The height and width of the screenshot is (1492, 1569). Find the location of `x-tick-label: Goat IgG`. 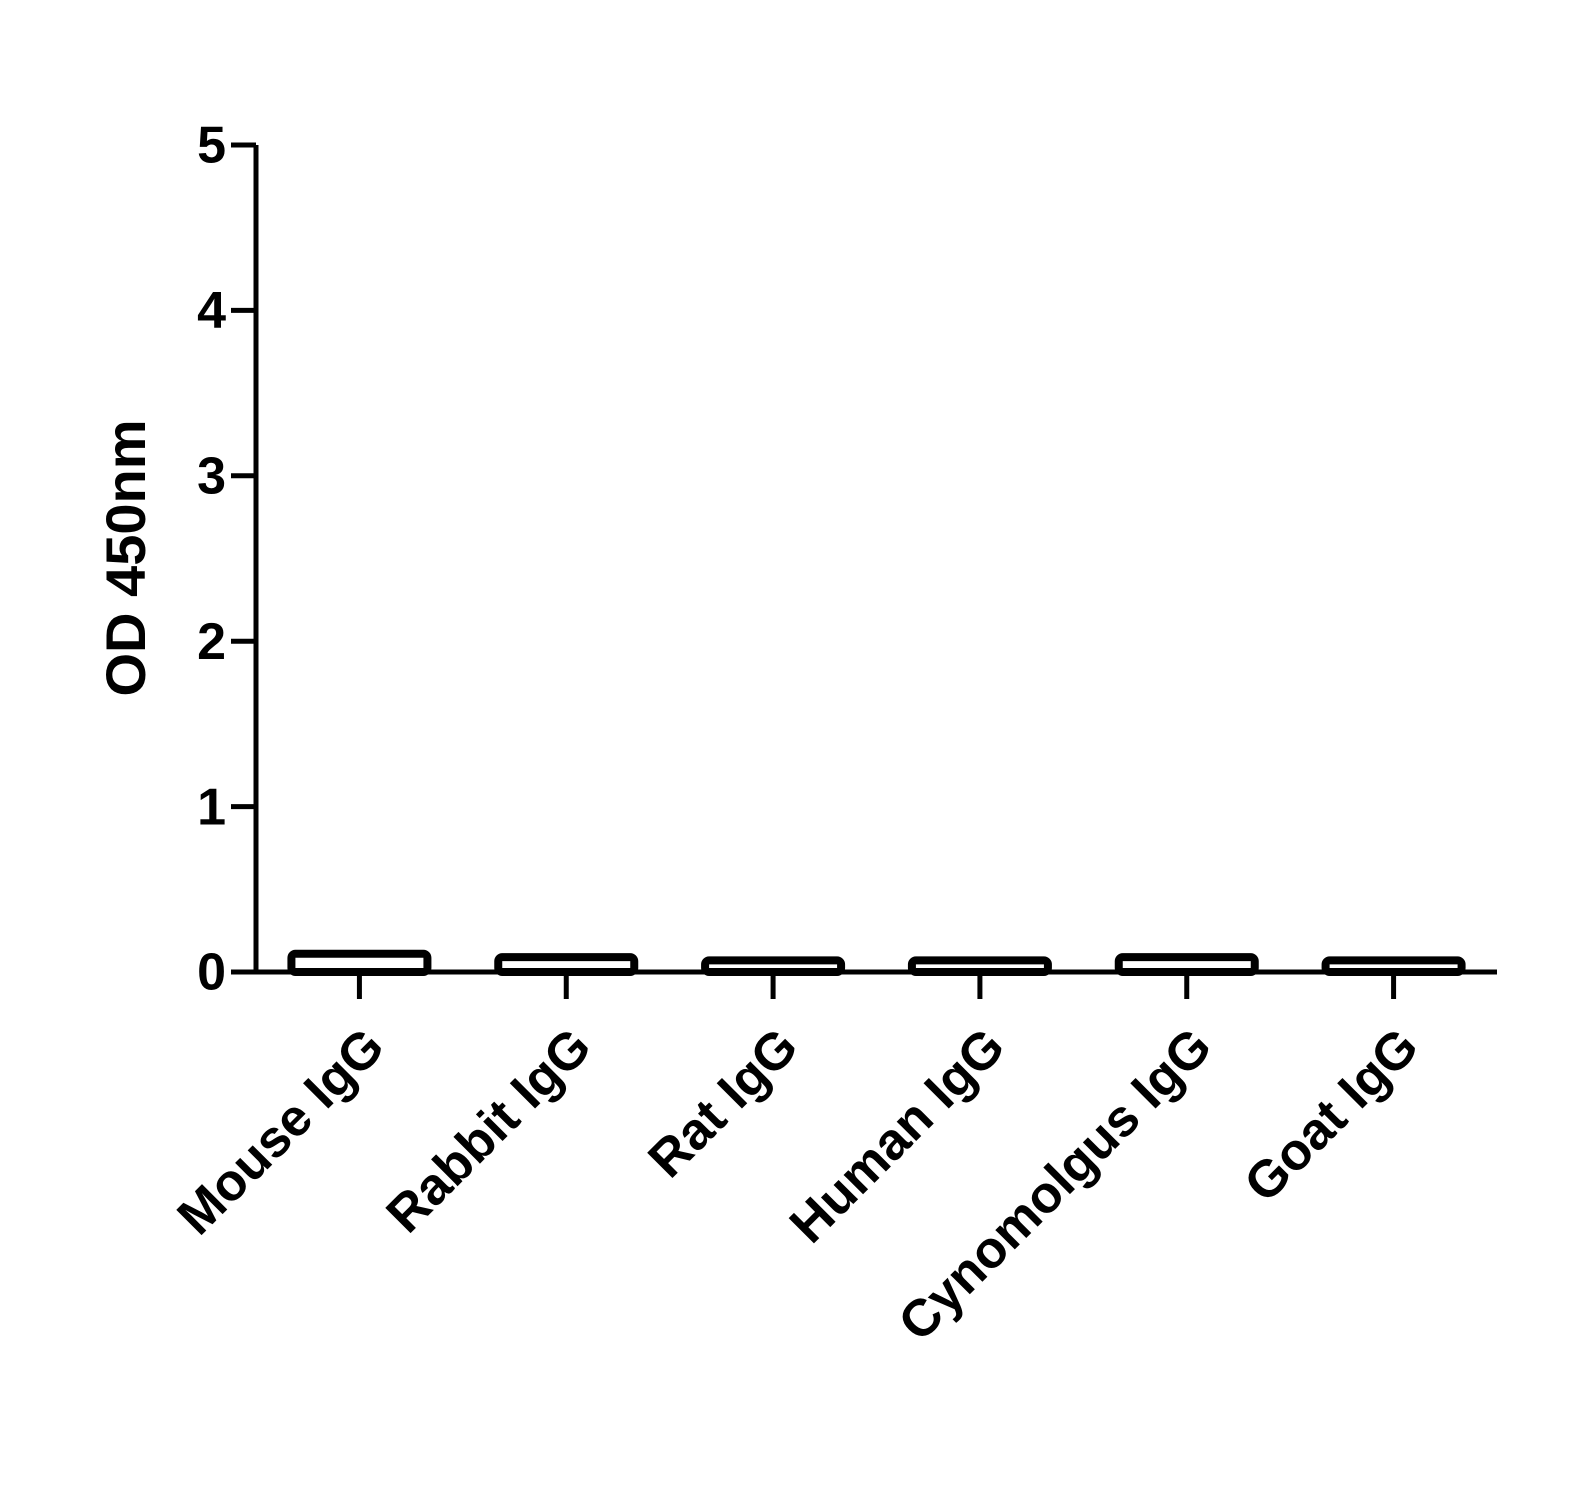

x-tick-label: Goat IgG is located at coordinates (1332, 1115).